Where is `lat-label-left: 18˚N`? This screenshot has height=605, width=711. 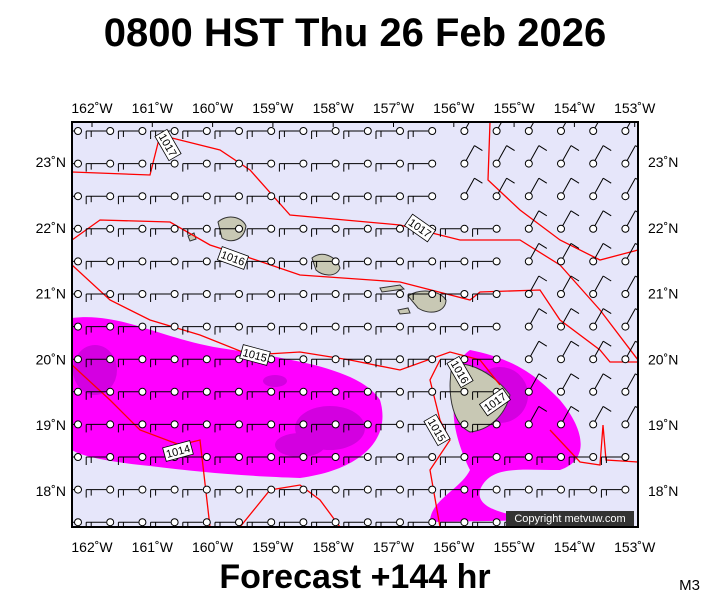 lat-label-left: 18˚N is located at coordinates (51, 491).